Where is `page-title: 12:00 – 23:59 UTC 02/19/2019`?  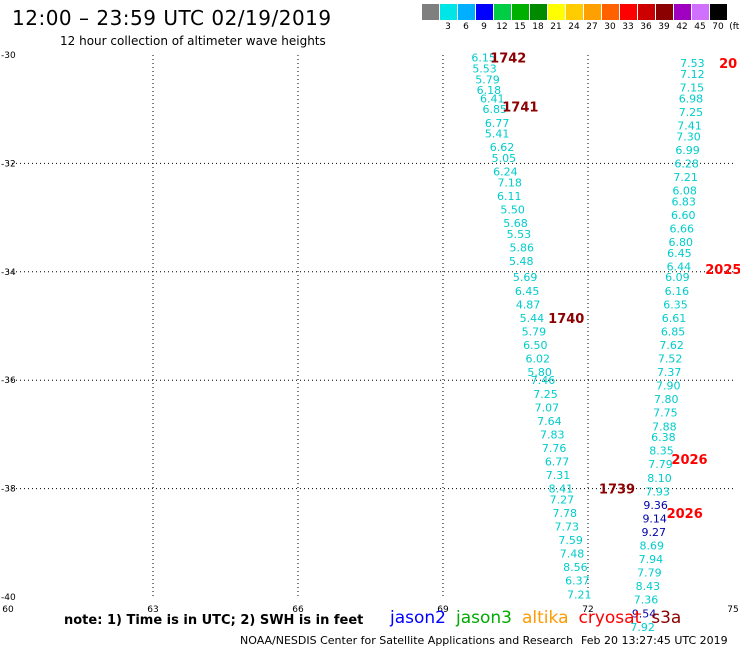 page-title: 12:00 – 23:59 UTC 02/19/2019 is located at coordinates (172, 18).